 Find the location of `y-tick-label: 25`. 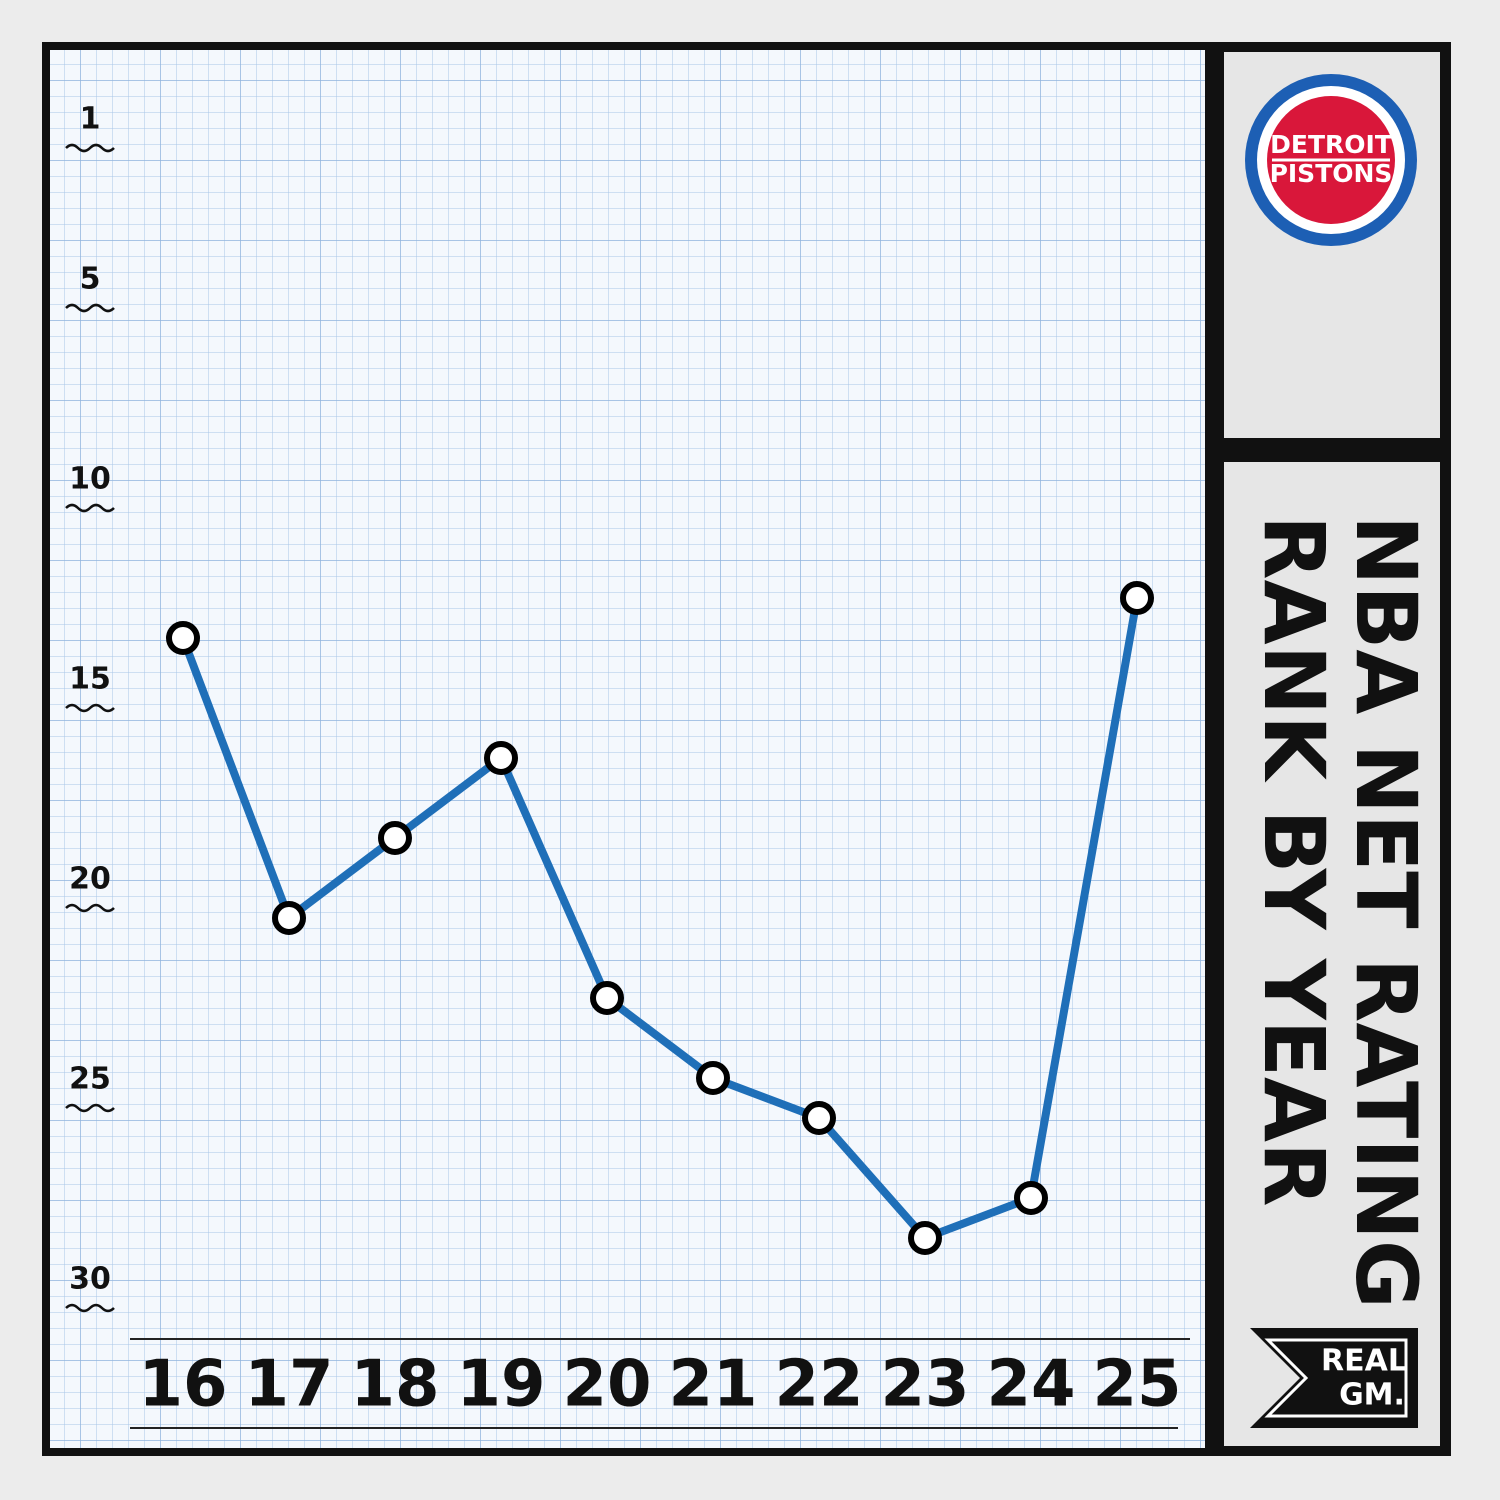

y-tick-label: 25 is located at coordinates (90, 1079).